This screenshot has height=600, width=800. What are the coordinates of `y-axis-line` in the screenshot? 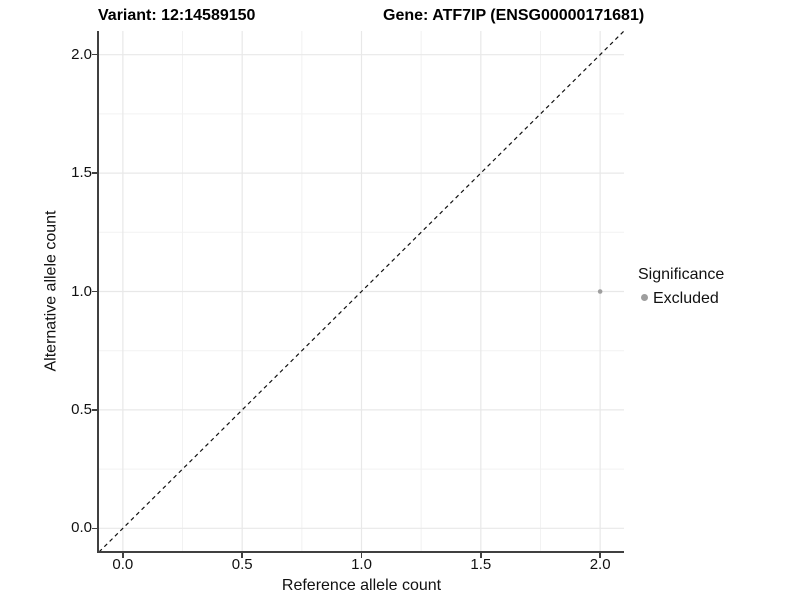 It's located at (98, 292).